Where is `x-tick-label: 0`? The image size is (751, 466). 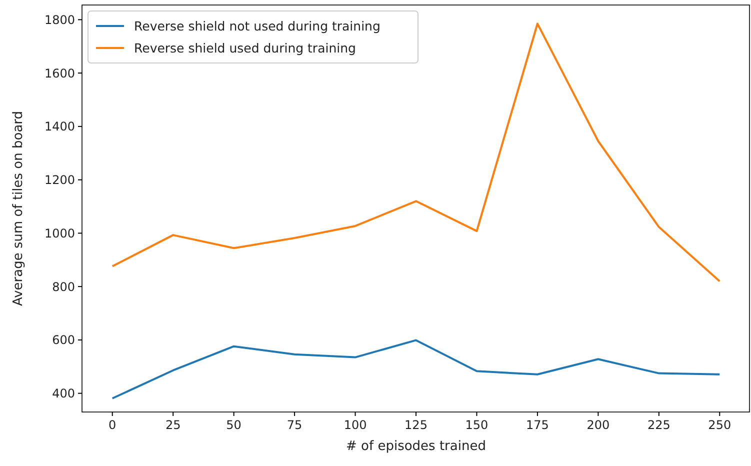 x-tick-label: 0 is located at coordinates (112, 425).